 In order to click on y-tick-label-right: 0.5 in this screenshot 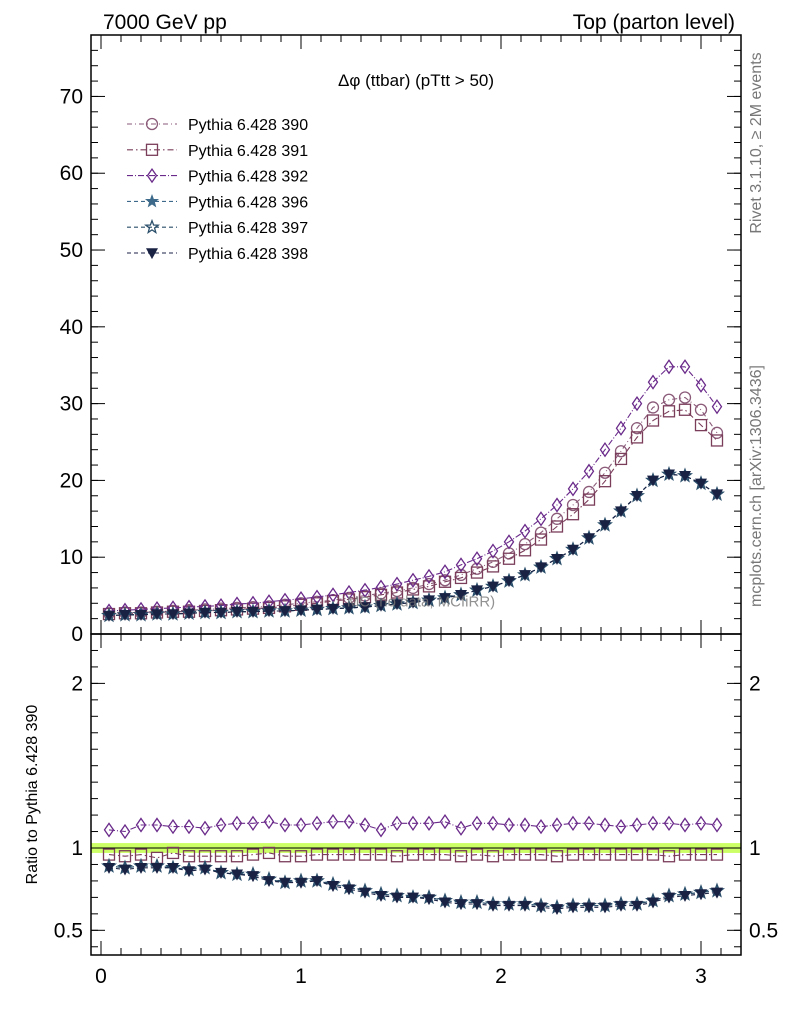, I will do `click(763, 930)`.